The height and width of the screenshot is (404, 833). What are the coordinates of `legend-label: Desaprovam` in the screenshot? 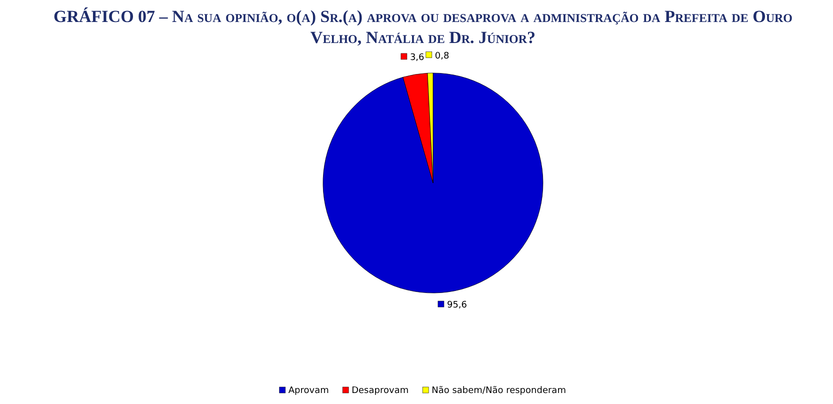 It's located at (380, 391).